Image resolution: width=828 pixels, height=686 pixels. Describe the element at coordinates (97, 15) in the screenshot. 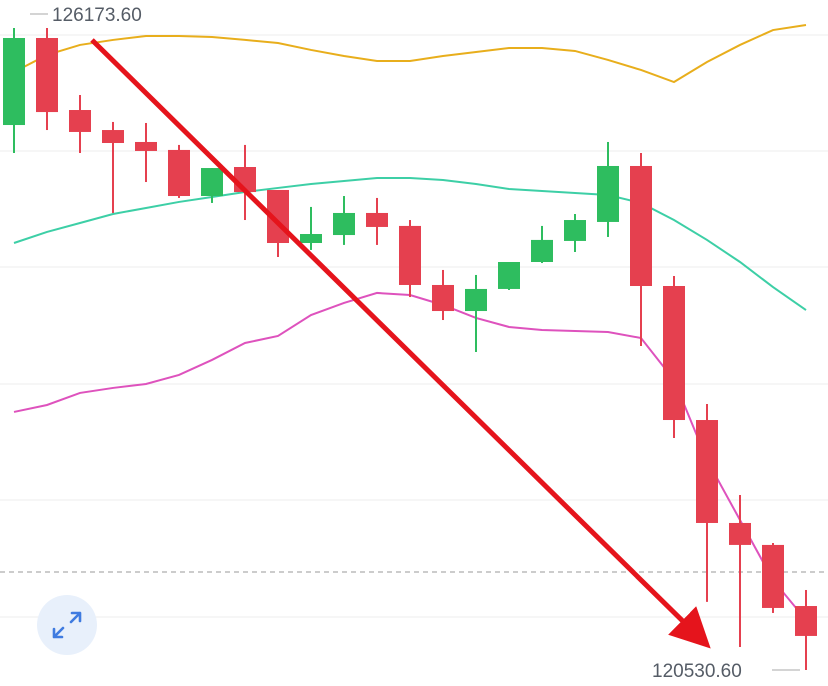

I see `max-label: 126173.60` at that location.